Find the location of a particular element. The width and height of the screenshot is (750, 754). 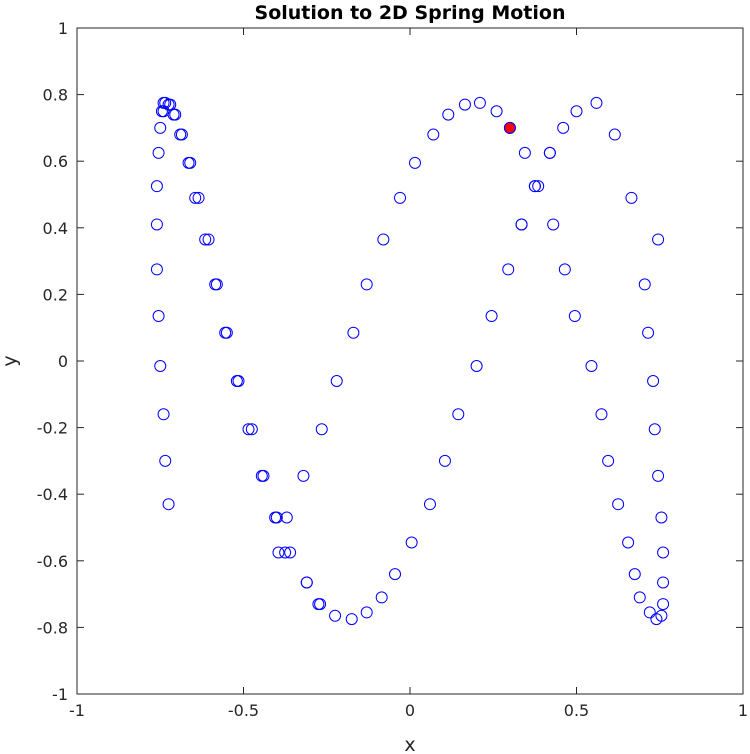

y-tick-label: -0.4 is located at coordinates (52, 494).